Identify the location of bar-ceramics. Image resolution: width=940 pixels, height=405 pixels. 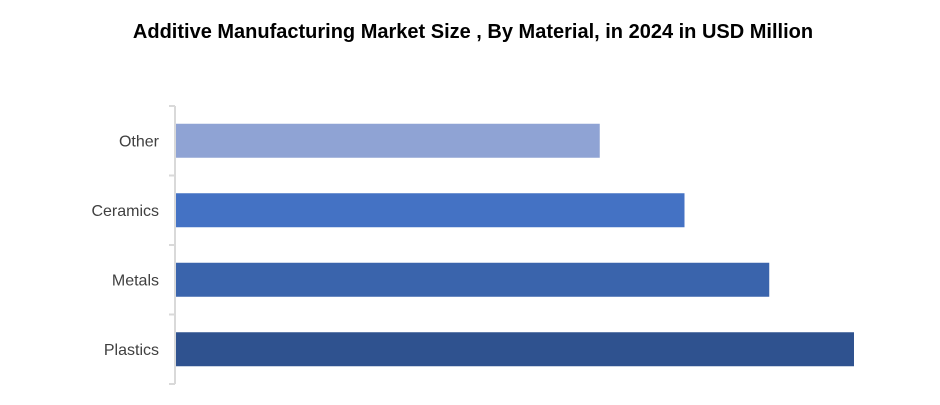
(430, 210).